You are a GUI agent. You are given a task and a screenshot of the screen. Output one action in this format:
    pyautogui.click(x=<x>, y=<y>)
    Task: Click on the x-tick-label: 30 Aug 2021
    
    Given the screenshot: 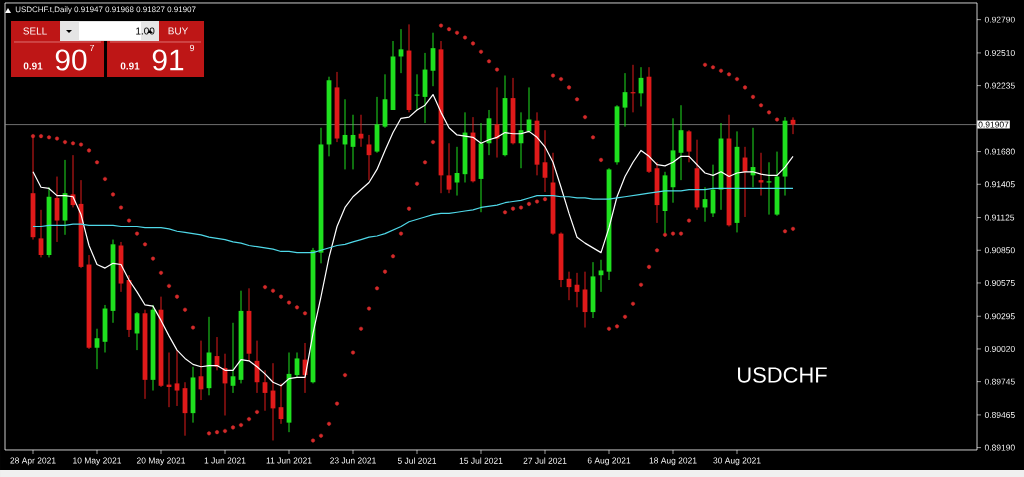 What is the action you would take?
    pyautogui.click(x=737, y=461)
    